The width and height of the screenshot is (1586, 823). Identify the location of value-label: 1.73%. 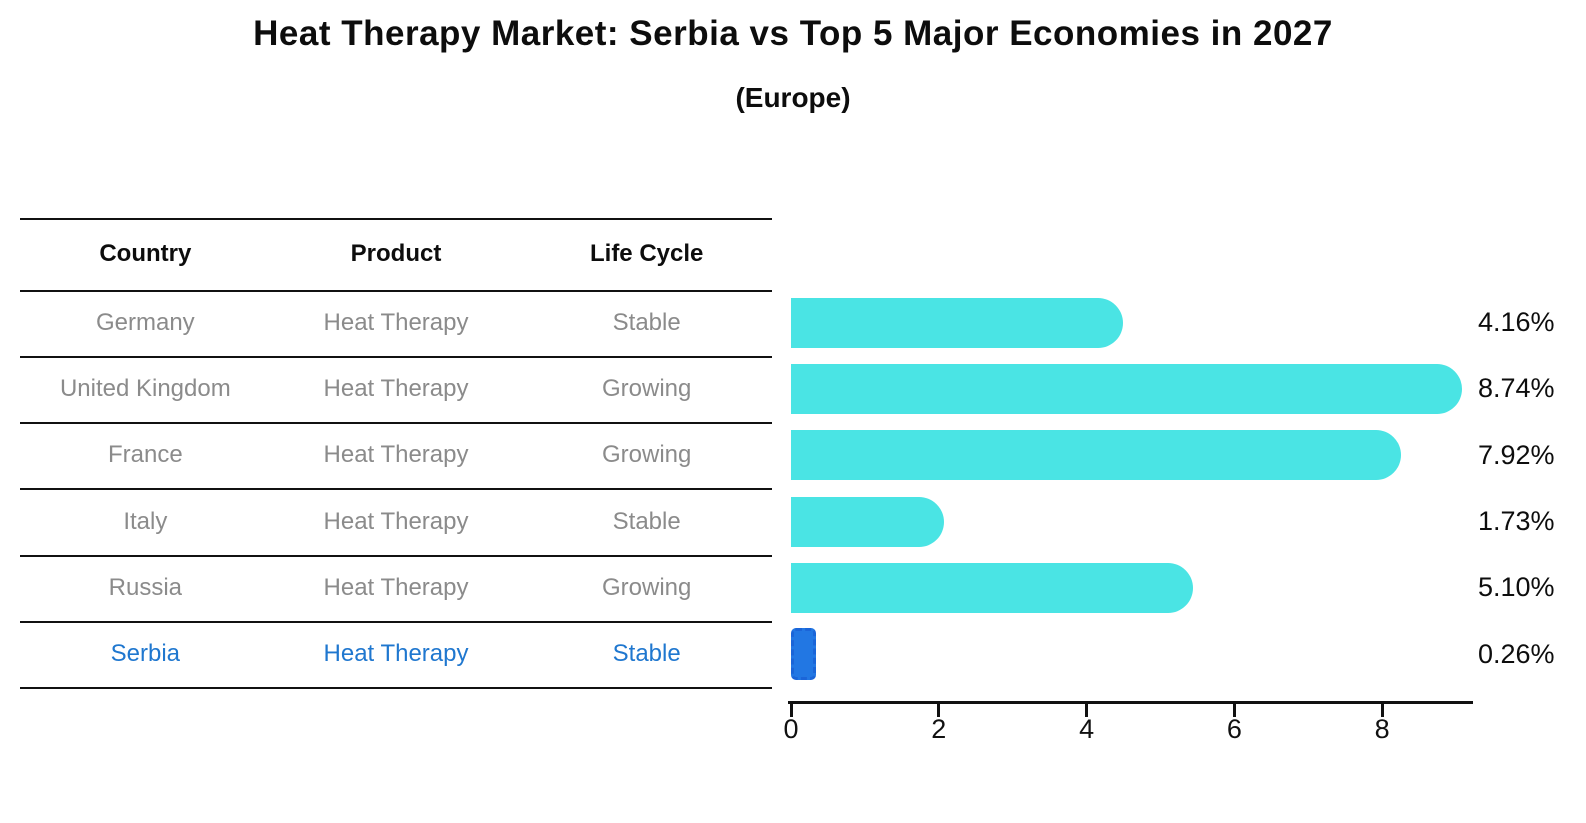
(1516, 521).